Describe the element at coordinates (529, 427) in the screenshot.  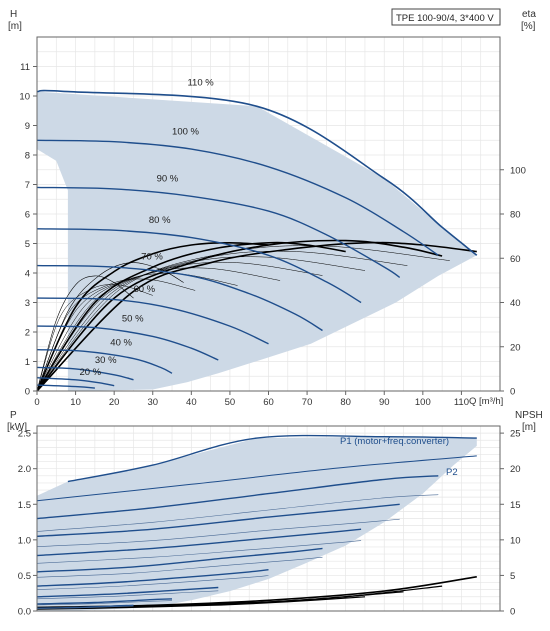
I see `npsh-axis-unit: [m]` at that location.